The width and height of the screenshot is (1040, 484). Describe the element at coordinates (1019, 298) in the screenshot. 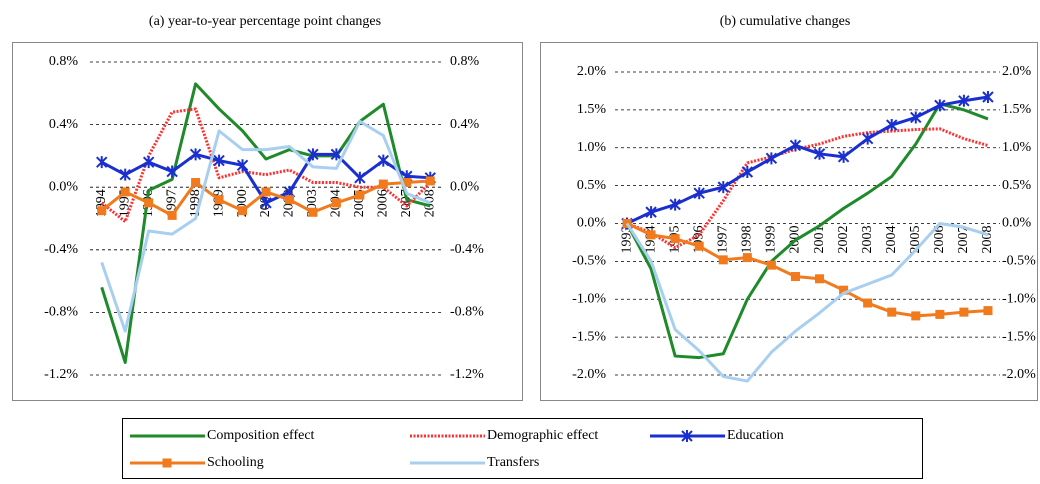

I see `y2-tick-label: -1.0%` at that location.